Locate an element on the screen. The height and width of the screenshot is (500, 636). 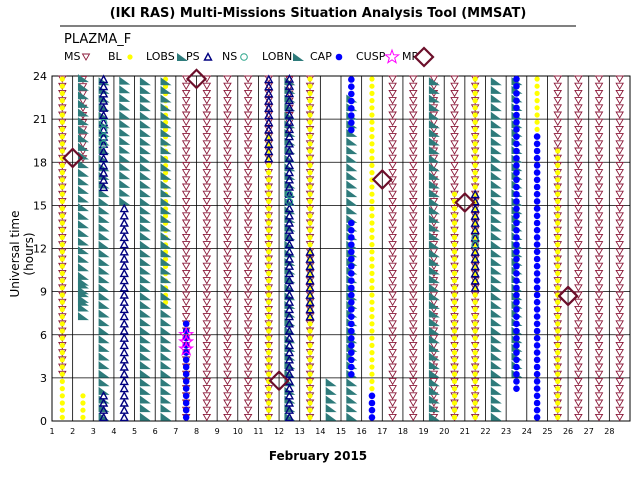
legend-marker-cusp is located at coordinates (392, 56).